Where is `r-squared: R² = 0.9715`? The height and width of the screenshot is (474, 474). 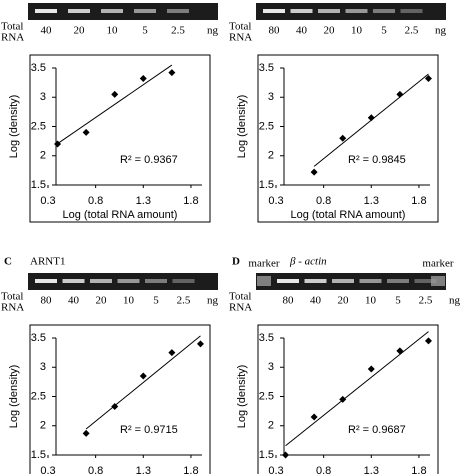
r-squared: R² = 0.9715 is located at coordinates (149, 430).